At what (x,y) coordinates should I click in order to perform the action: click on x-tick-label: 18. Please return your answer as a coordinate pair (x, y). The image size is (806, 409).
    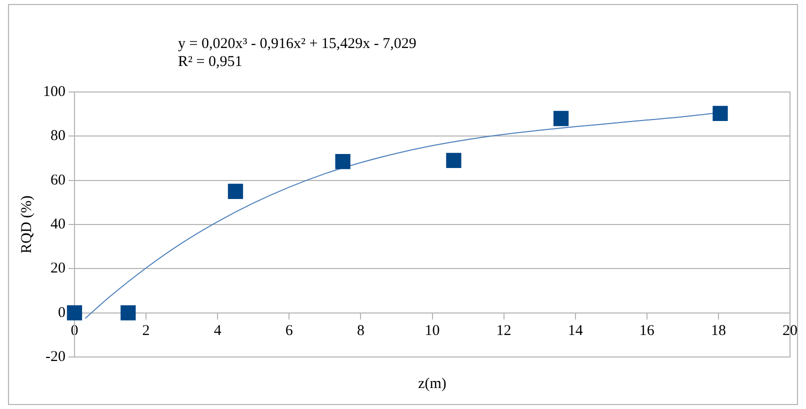
    Looking at the image, I should click on (718, 330).